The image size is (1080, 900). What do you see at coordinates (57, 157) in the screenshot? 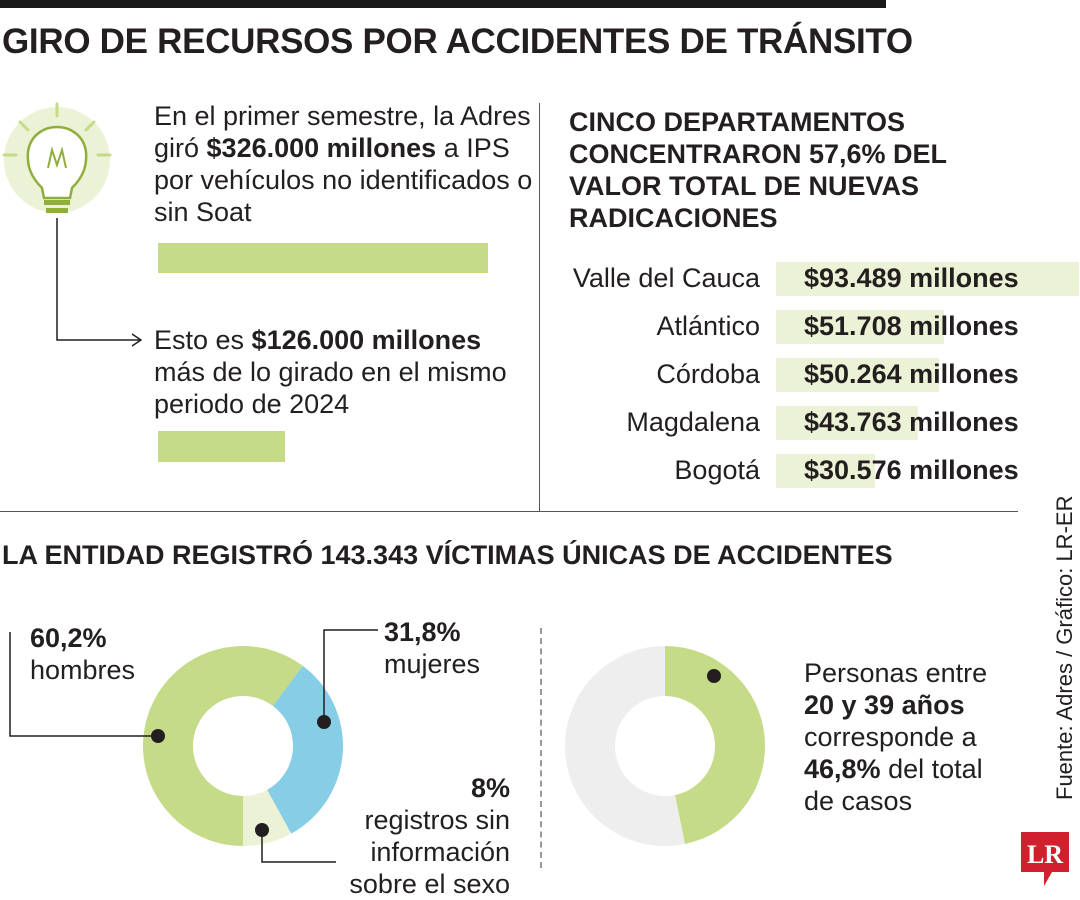
I see `lightbulb-icon` at bounding box center [57, 157].